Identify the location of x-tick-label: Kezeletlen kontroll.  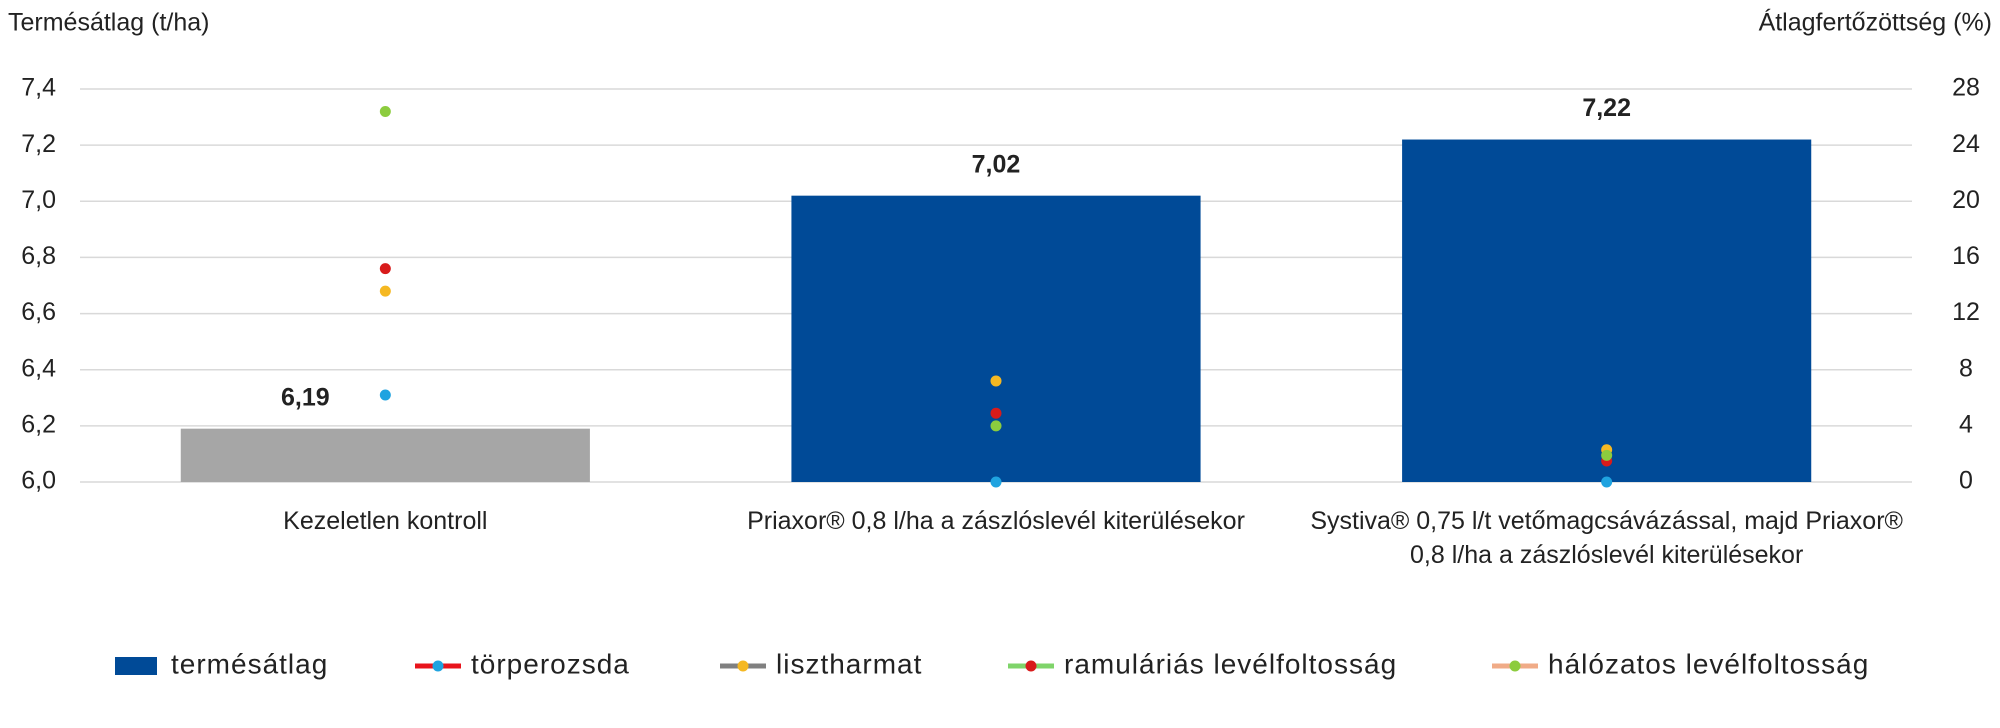
(385, 521).